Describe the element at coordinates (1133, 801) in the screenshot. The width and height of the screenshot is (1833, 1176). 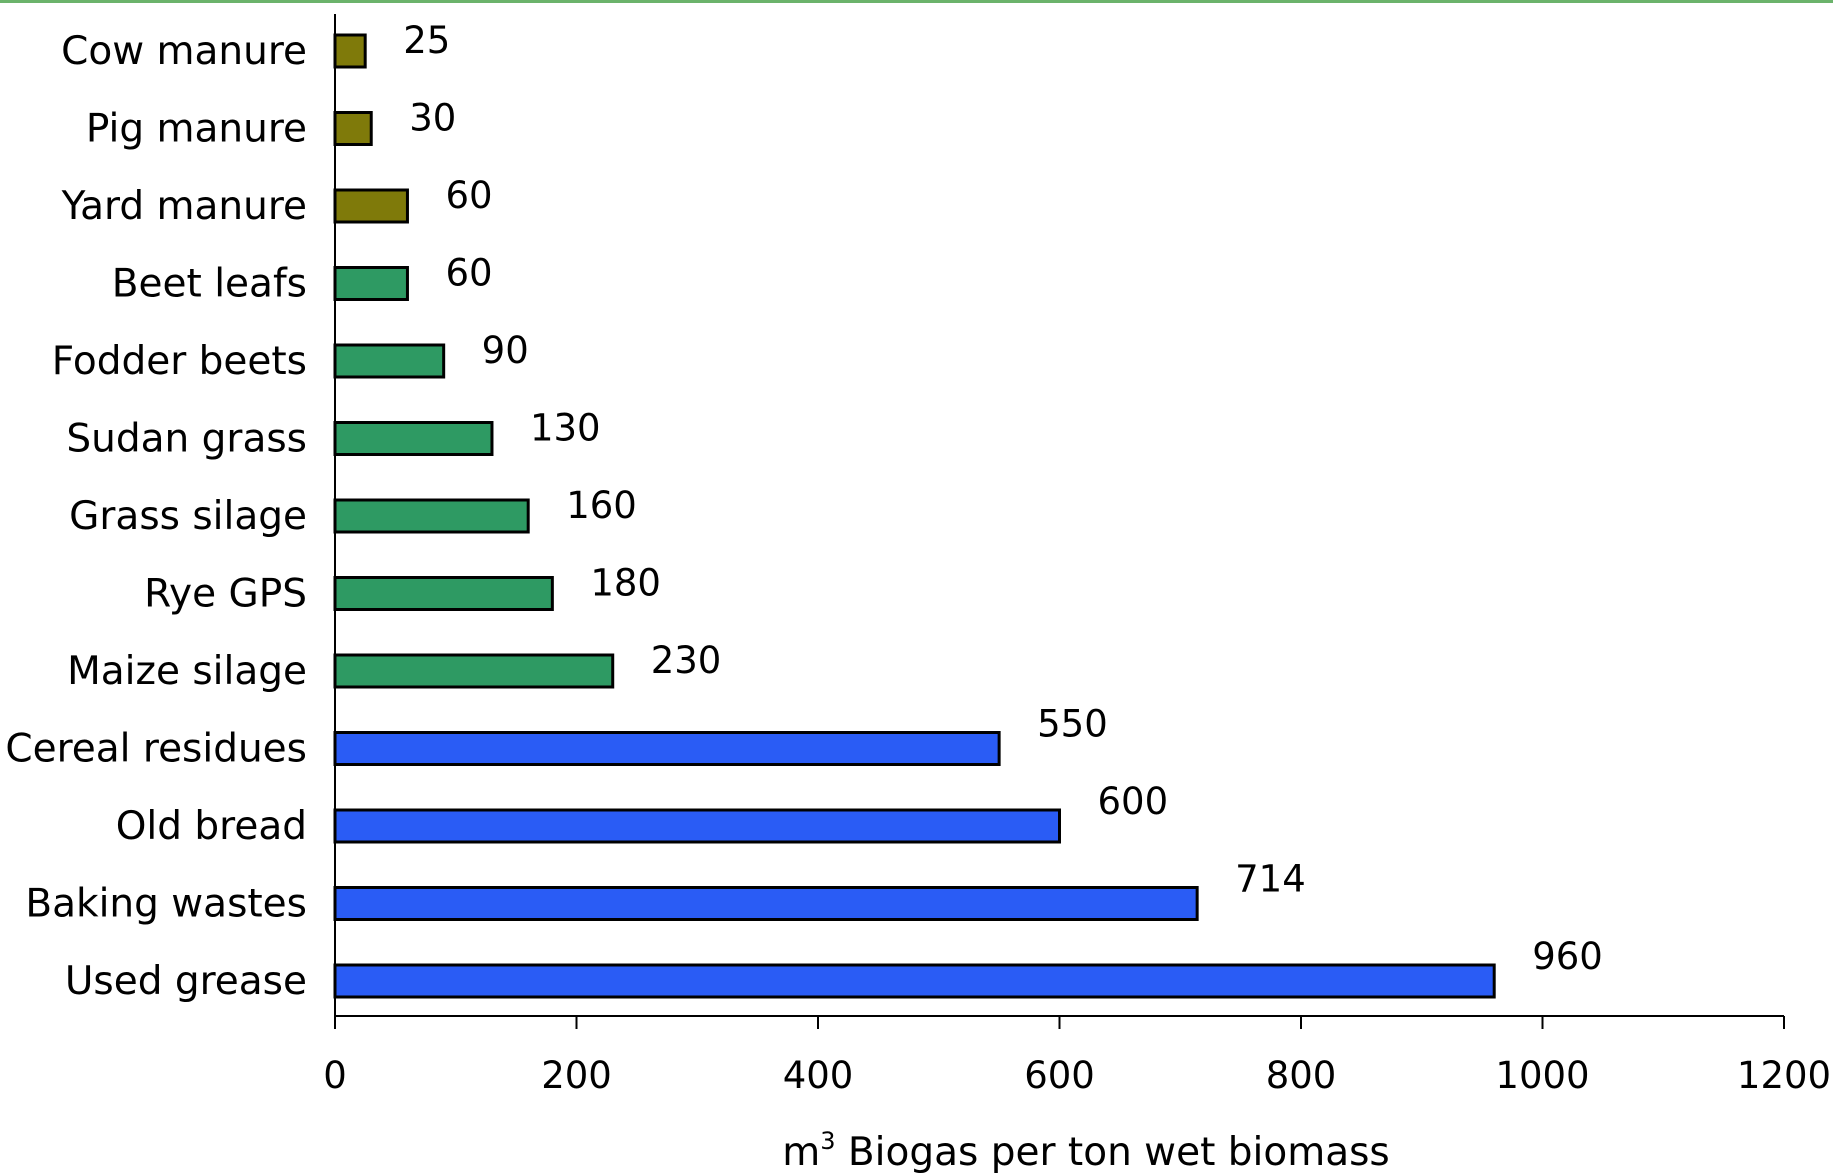
I see `value-label: 600` at that location.